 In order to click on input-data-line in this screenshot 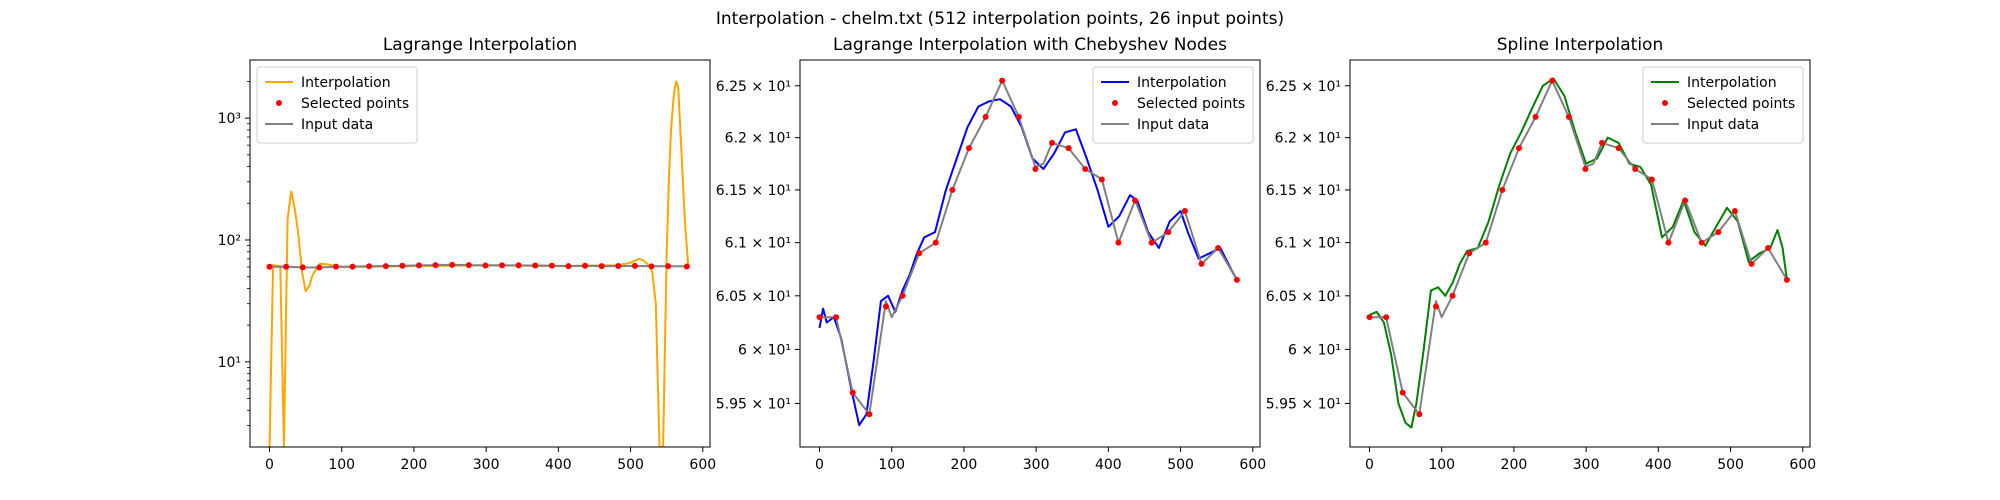, I will do `click(1578, 247)`.